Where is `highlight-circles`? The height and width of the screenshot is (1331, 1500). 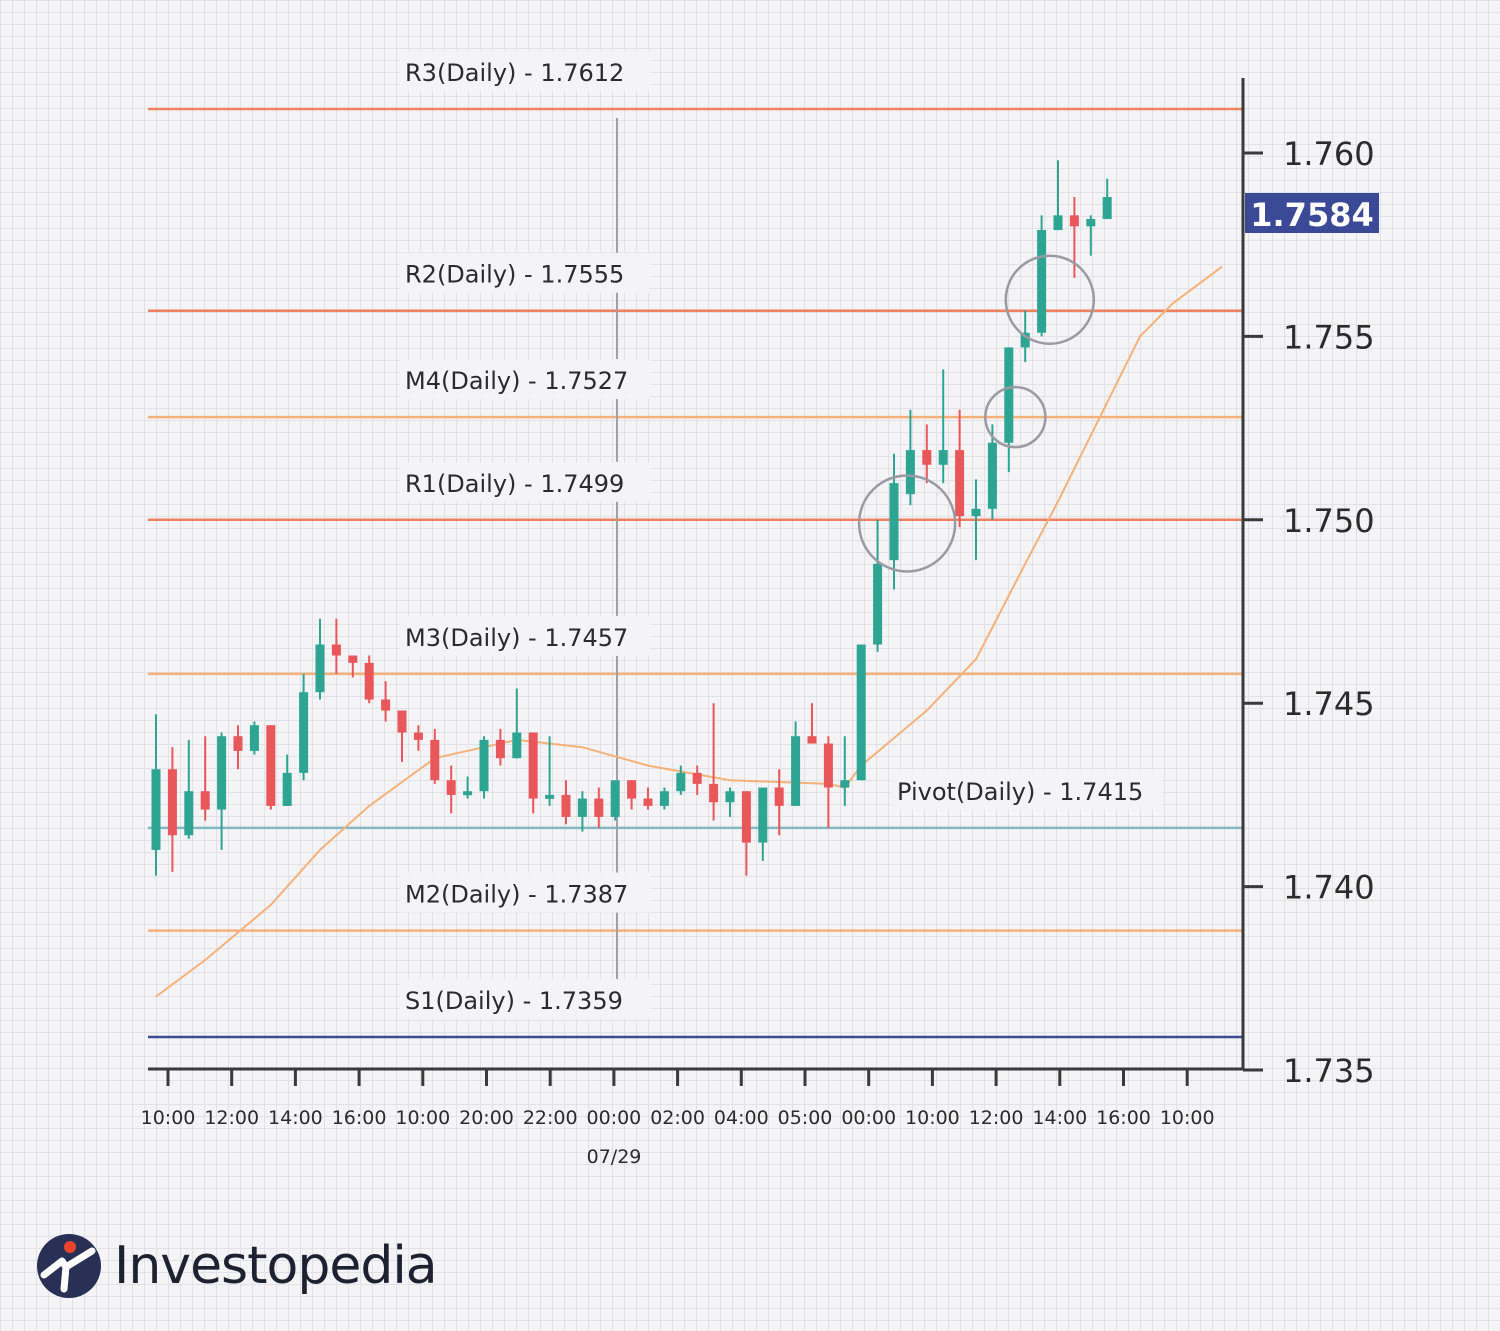 highlight-circles is located at coordinates (976, 413).